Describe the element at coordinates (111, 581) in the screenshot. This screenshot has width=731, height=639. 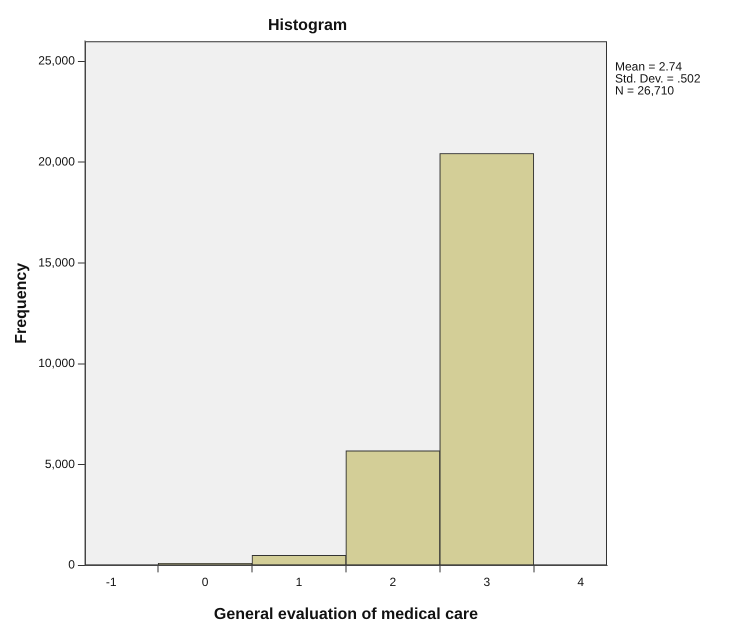
I see `x-tick-label: -1` at that location.